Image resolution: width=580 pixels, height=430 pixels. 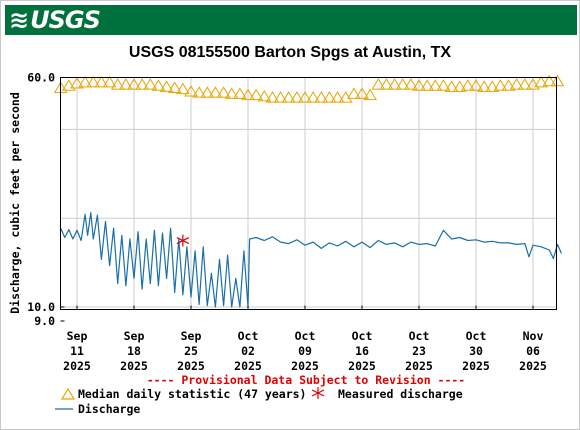 I want to click on x-tick-label: 25, so click(x=191, y=351).